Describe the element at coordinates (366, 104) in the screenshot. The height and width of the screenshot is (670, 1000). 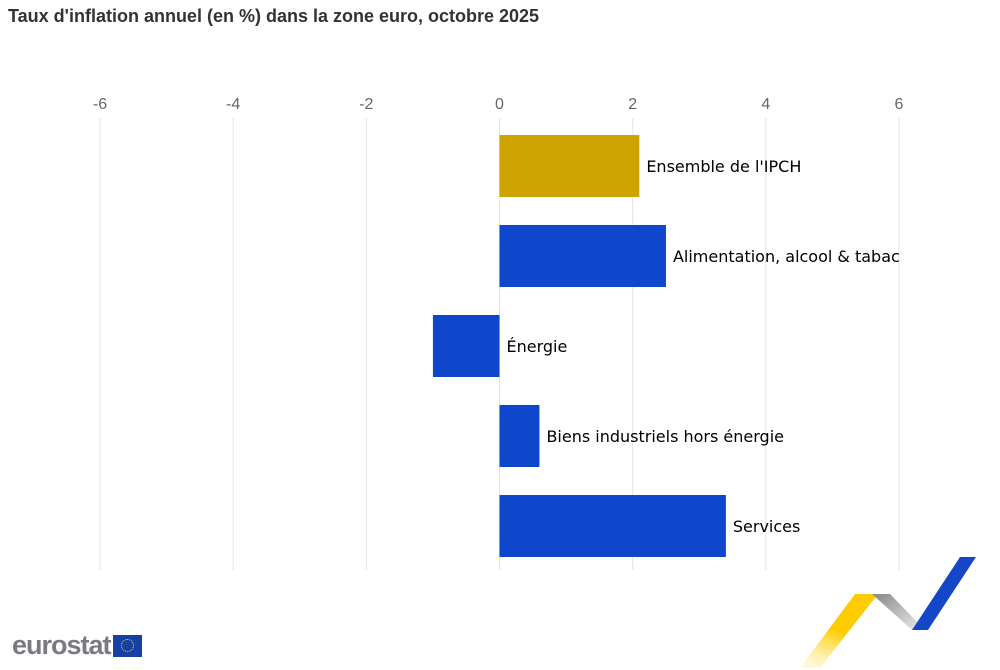
I see `x-tick-label: -2` at that location.